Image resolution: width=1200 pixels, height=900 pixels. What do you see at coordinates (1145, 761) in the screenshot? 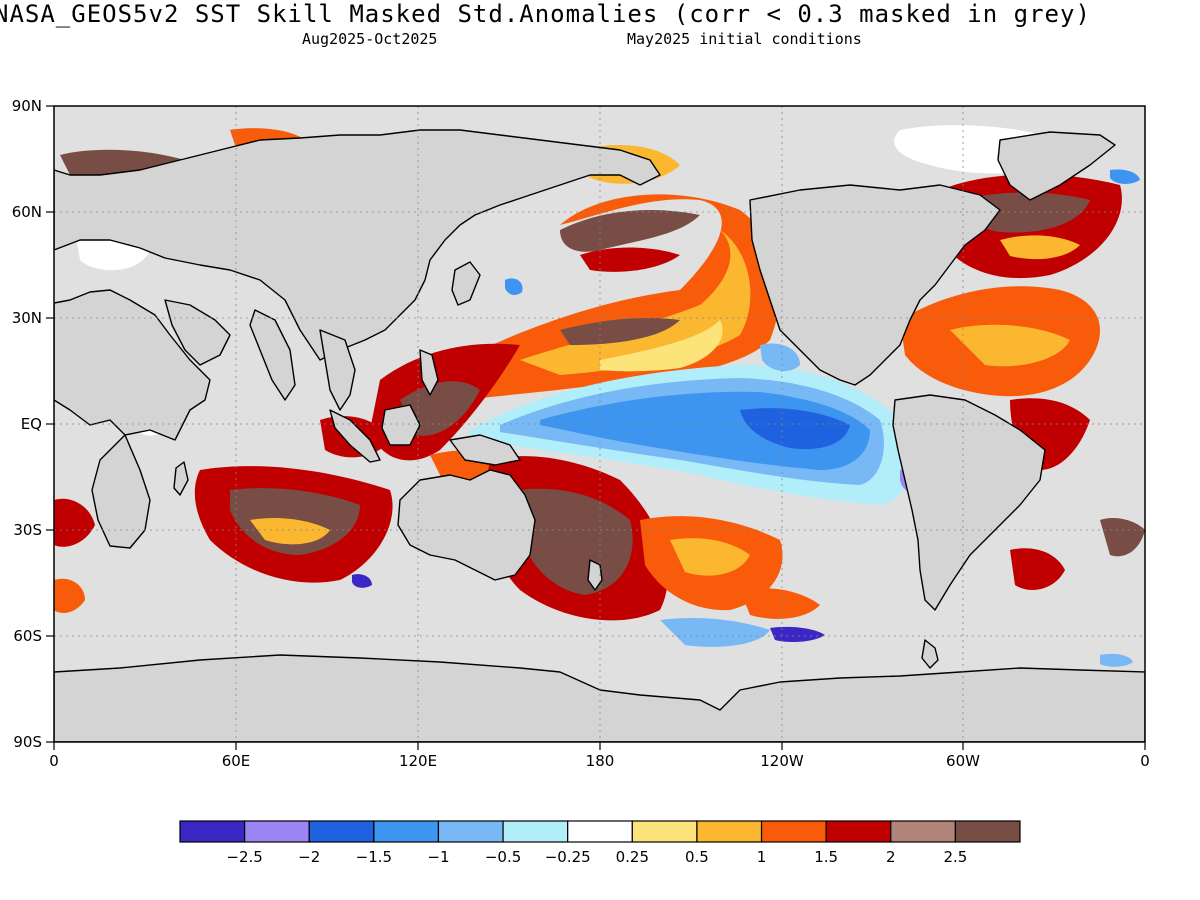
I see `lon-label-0-east: 0` at bounding box center [1145, 761].